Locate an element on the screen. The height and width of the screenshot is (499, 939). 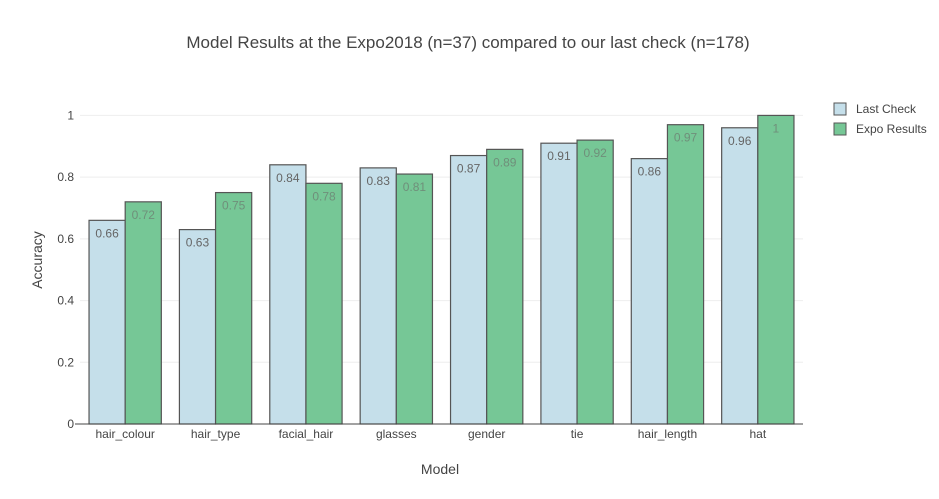
bar-expo-results-hat is located at coordinates (776, 269).